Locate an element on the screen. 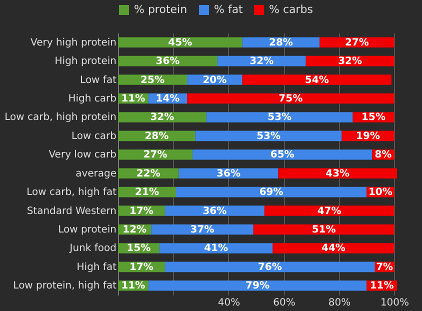 The image size is (422, 311). y-tick-label: Very low carb is located at coordinates (82, 155).